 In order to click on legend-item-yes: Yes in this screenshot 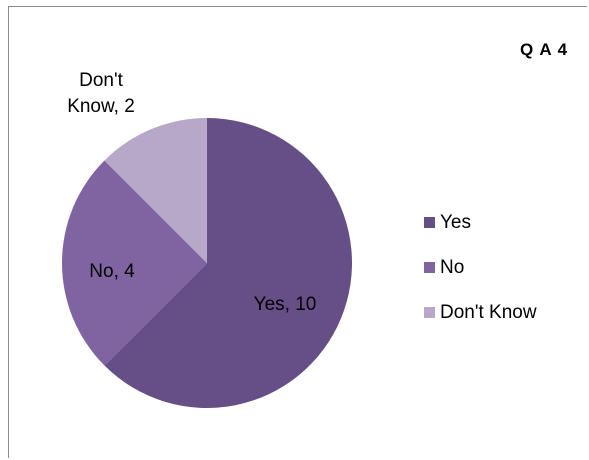, I will do `click(480, 222)`.